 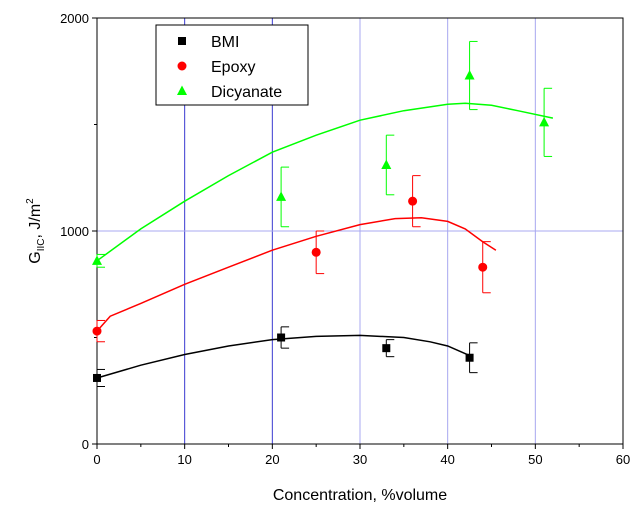 What do you see at coordinates (41, 245) in the screenshot?
I see `y-axis-title-sub: IIC` at bounding box center [41, 245].